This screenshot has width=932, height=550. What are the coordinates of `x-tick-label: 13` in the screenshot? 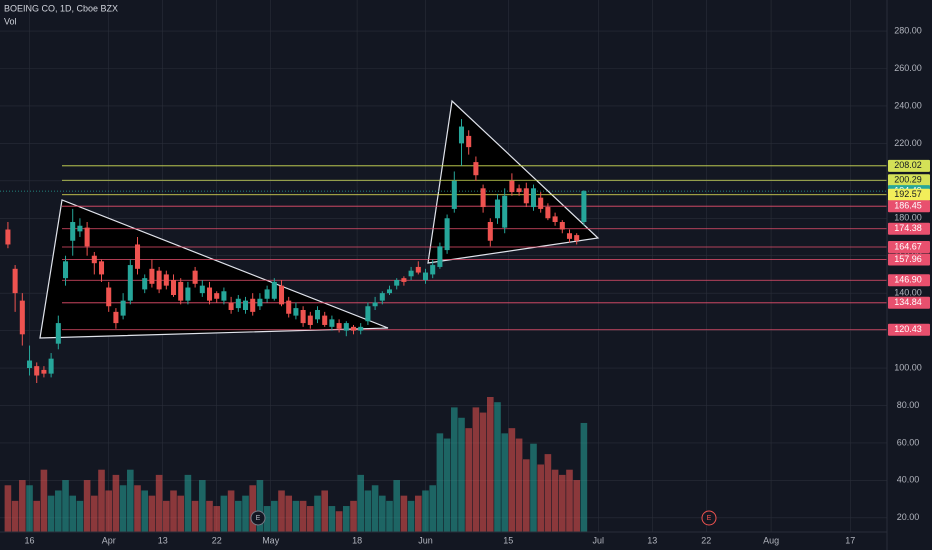 It's located at (652, 540).